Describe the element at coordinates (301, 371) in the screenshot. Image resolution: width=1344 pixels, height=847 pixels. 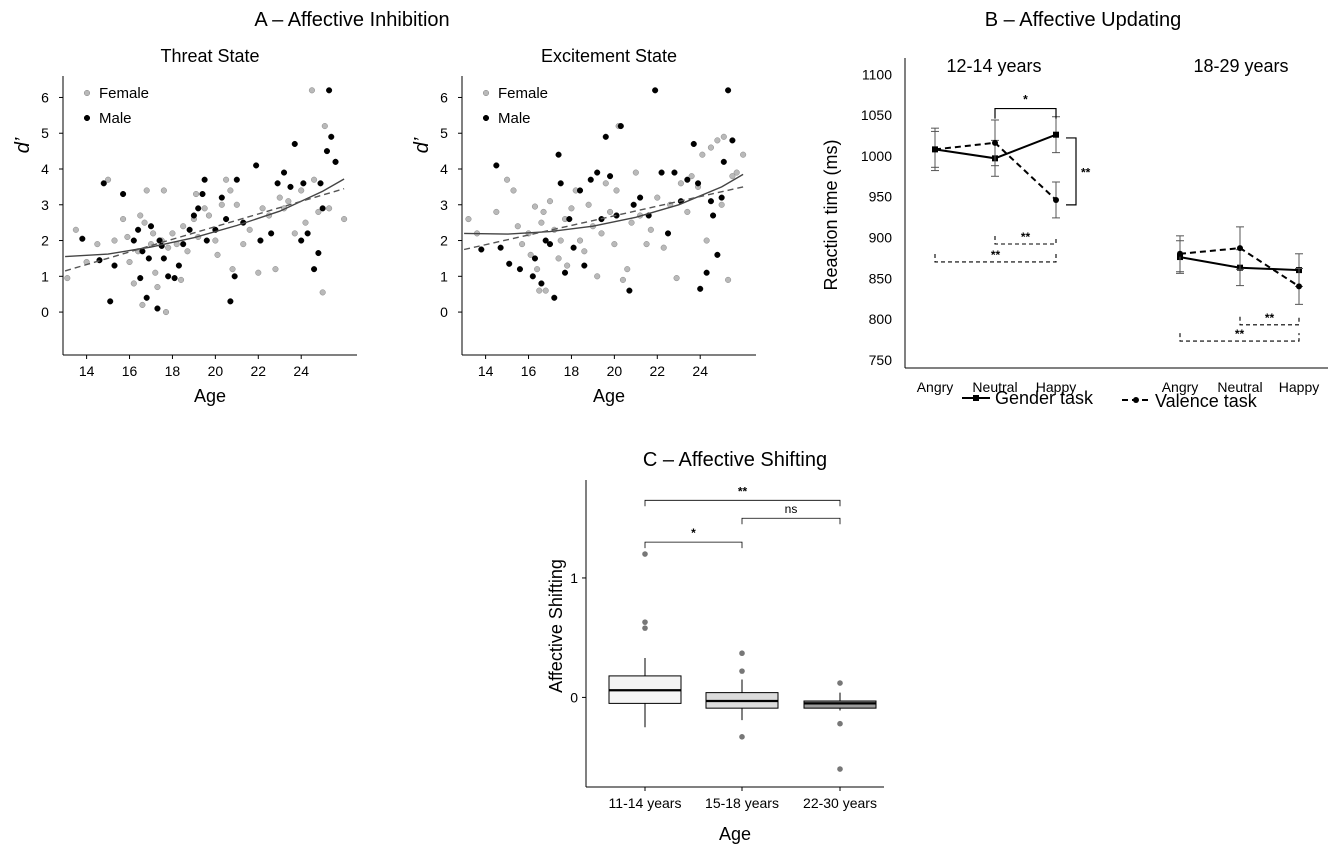
I see `x-tick-label: 24` at that location.